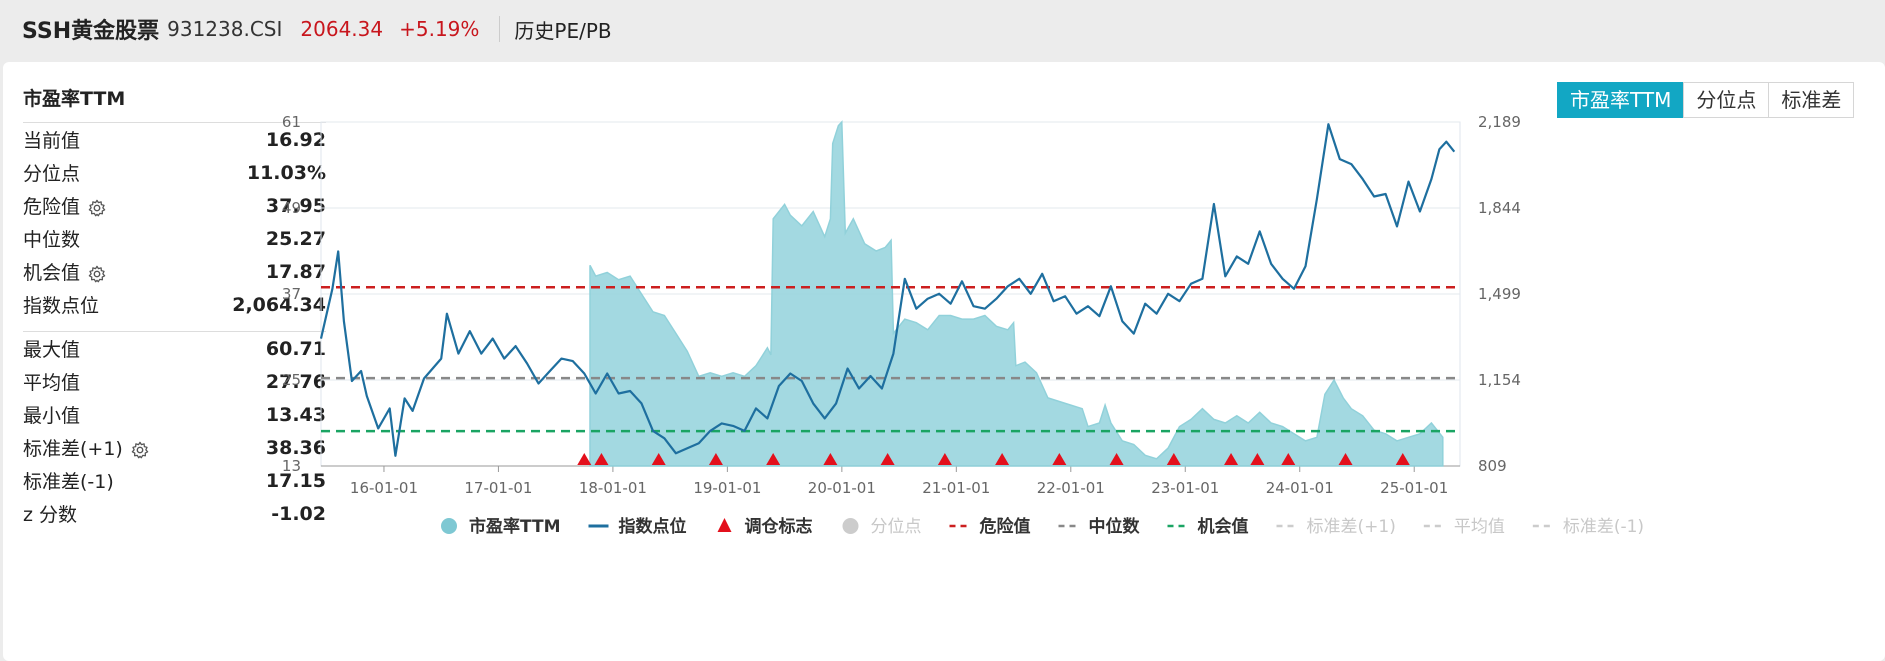  I want to click on legend-item: 标准差(+1), so click(1336, 527).